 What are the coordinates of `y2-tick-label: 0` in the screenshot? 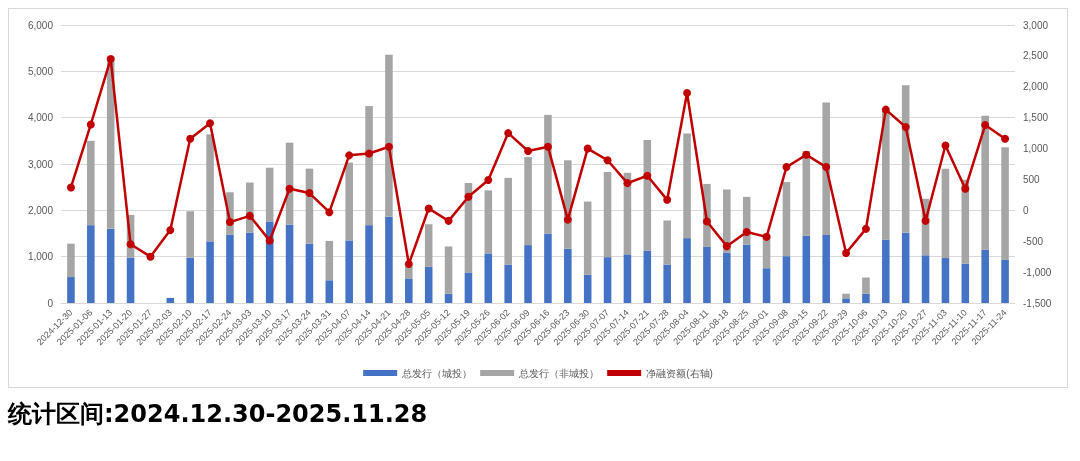 It's located at (1026, 210).